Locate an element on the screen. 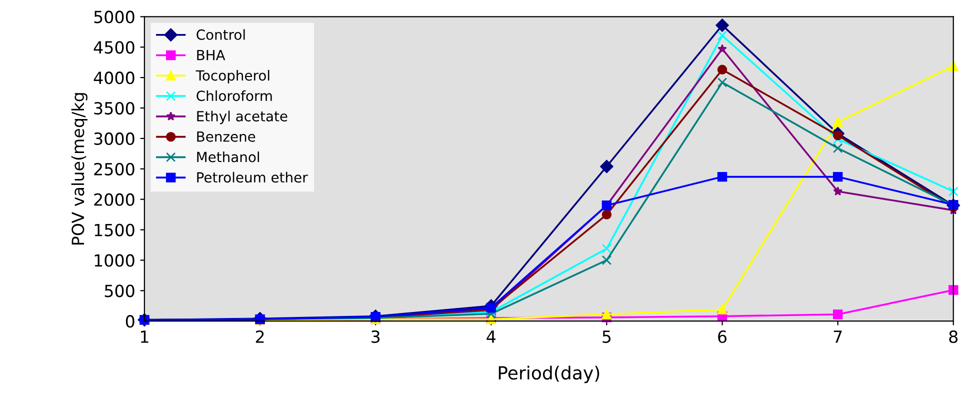 The image size is (963, 417). legend-label: Chloroform is located at coordinates (234, 96).